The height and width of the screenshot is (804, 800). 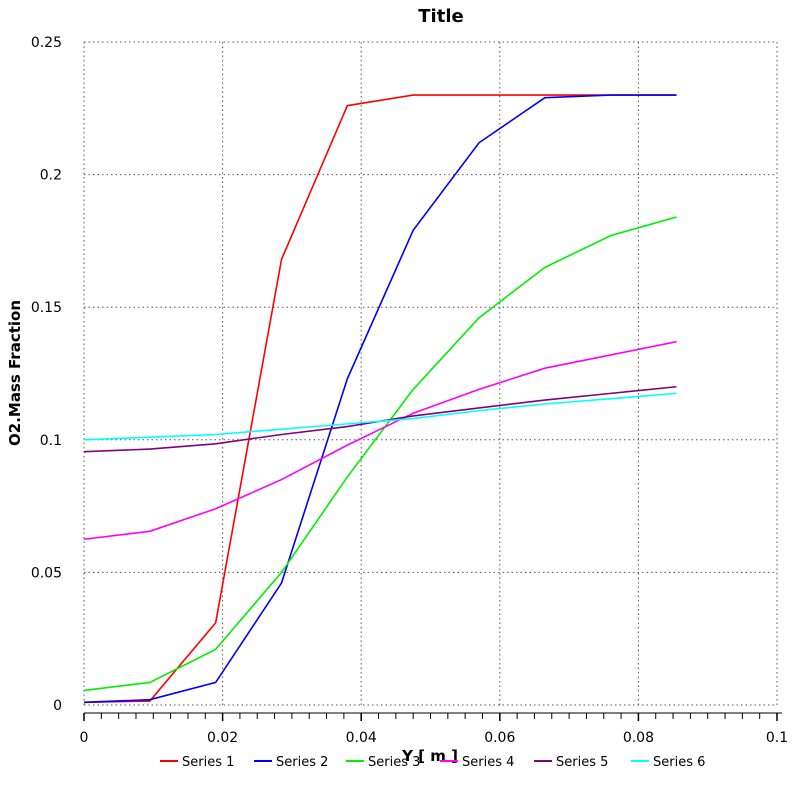 I want to click on chart-title: Title, so click(x=440, y=16).